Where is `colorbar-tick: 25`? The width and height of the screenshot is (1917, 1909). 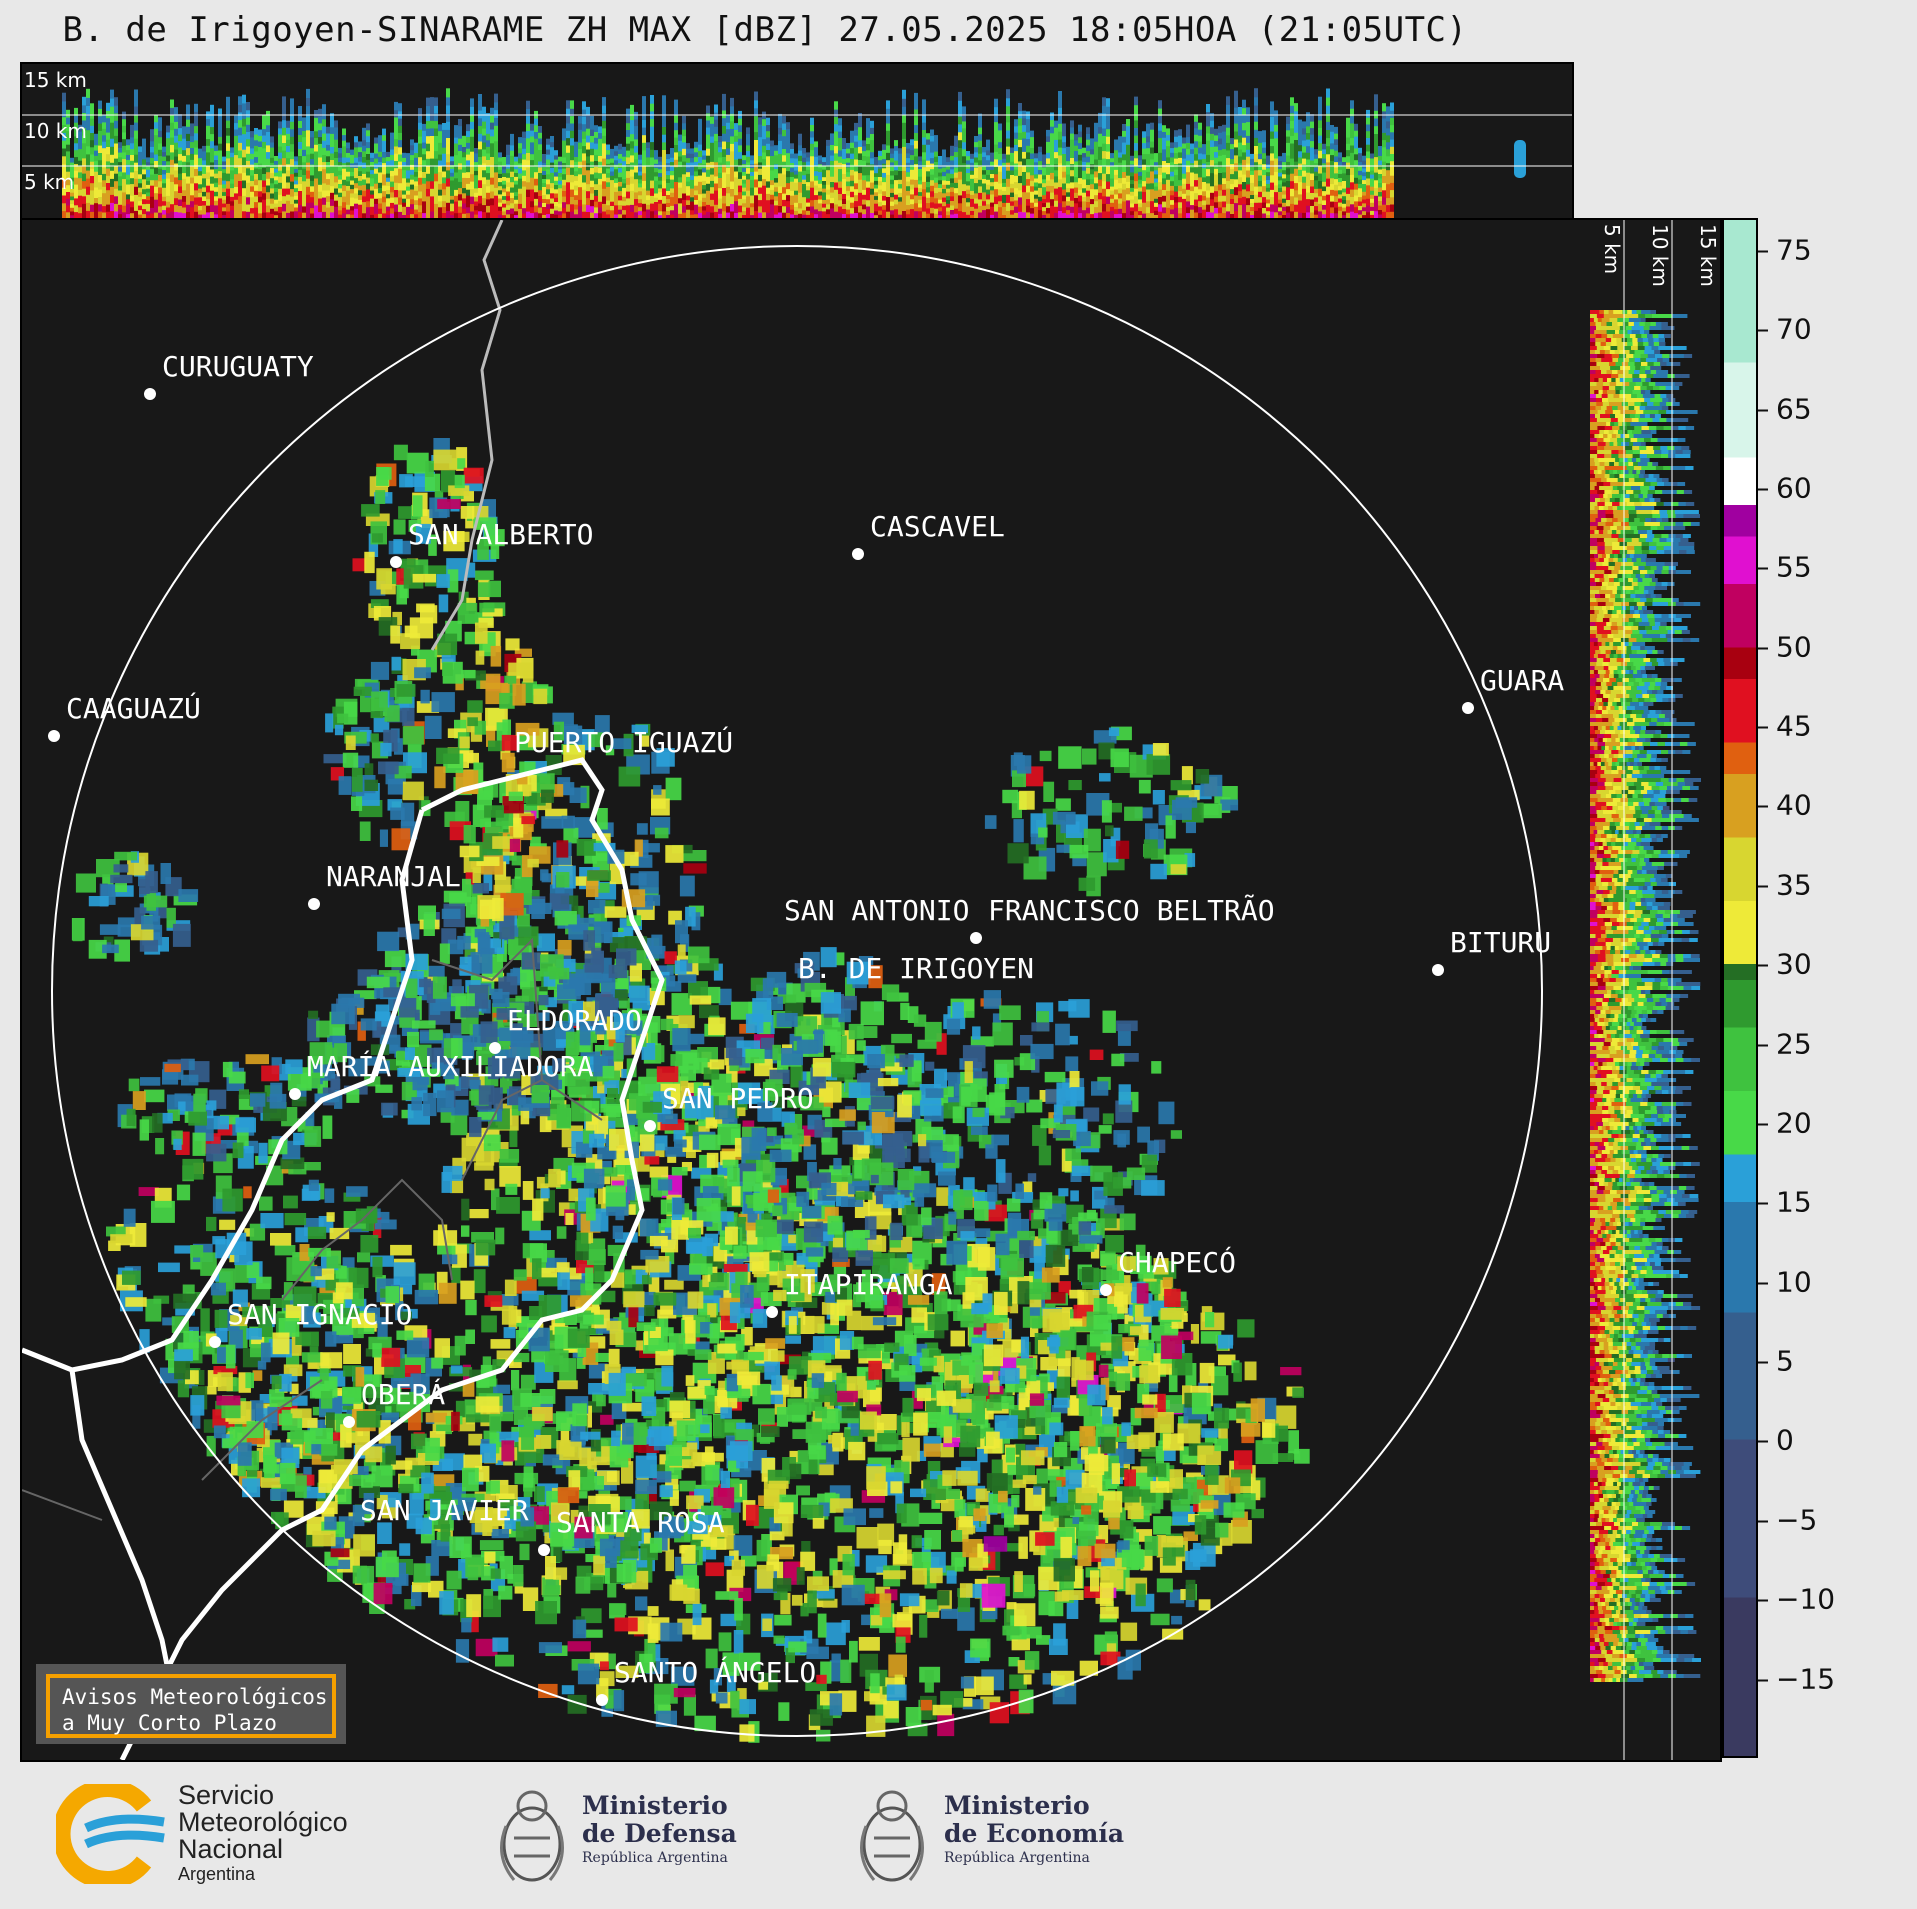 colorbar-tick: 25 is located at coordinates (1785, 1043).